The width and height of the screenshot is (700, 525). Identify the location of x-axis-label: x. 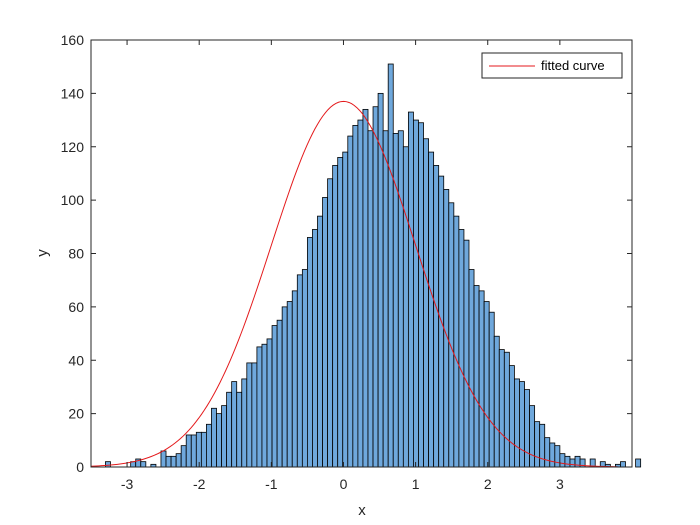
(362, 510).